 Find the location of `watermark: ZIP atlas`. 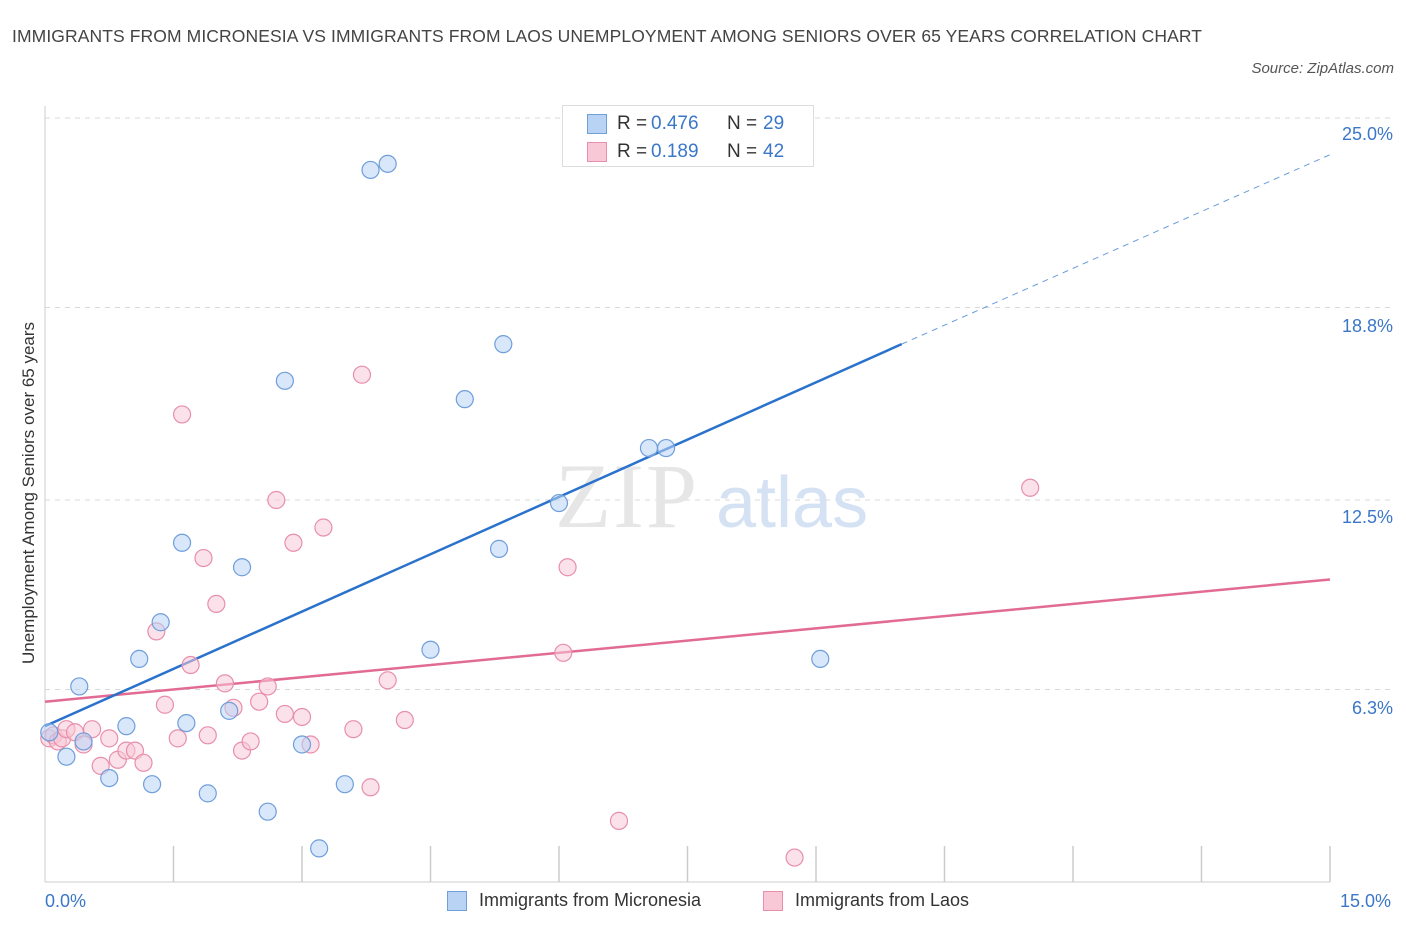

watermark: ZIP atlas is located at coordinates (711, 496).